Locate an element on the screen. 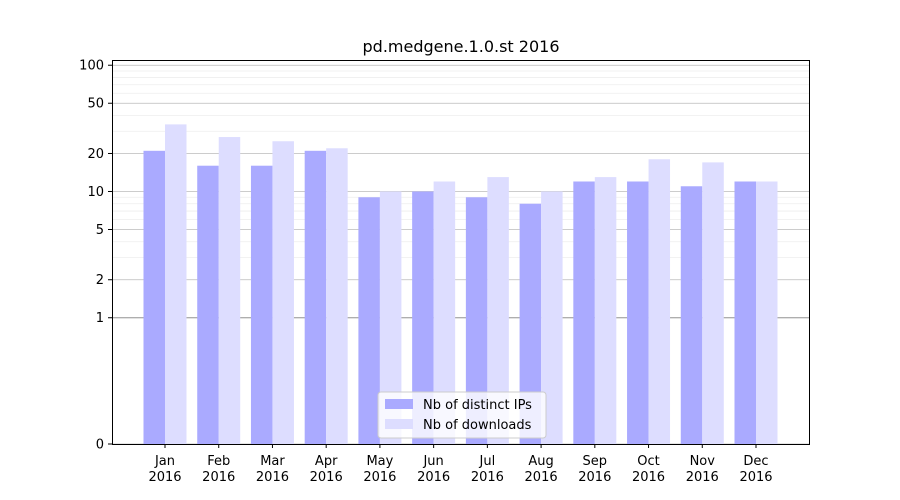 This screenshot has width=900, height=500. y-tick-label: 0 is located at coordinates (100, 445).